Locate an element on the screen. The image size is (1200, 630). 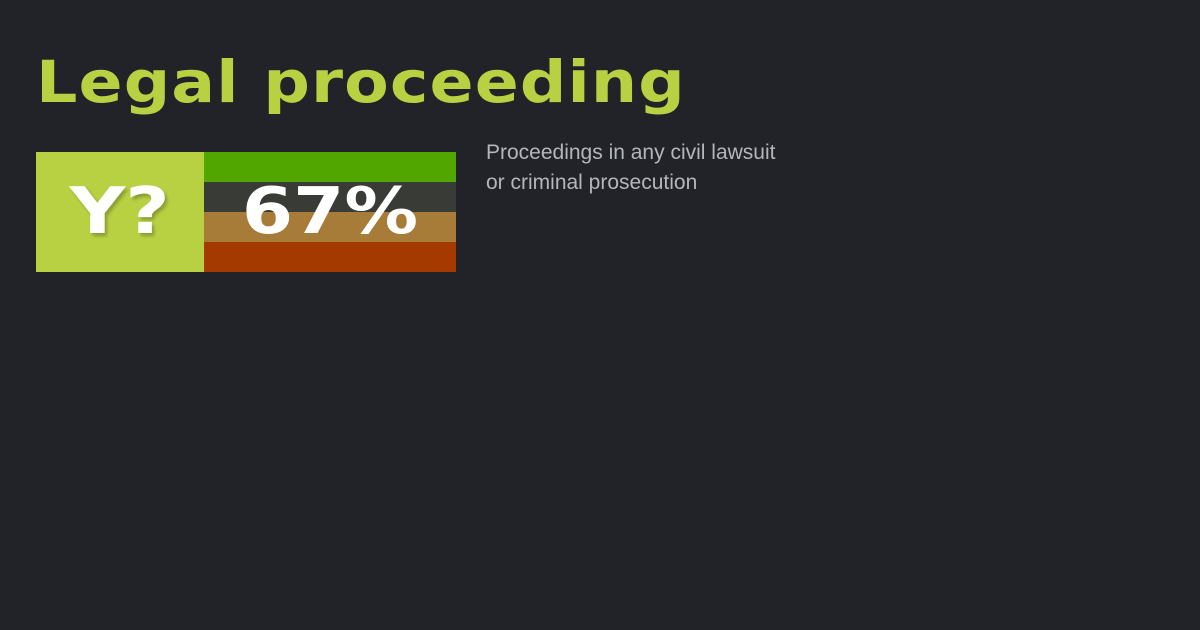
band-red is located at coordinates (330, 257).